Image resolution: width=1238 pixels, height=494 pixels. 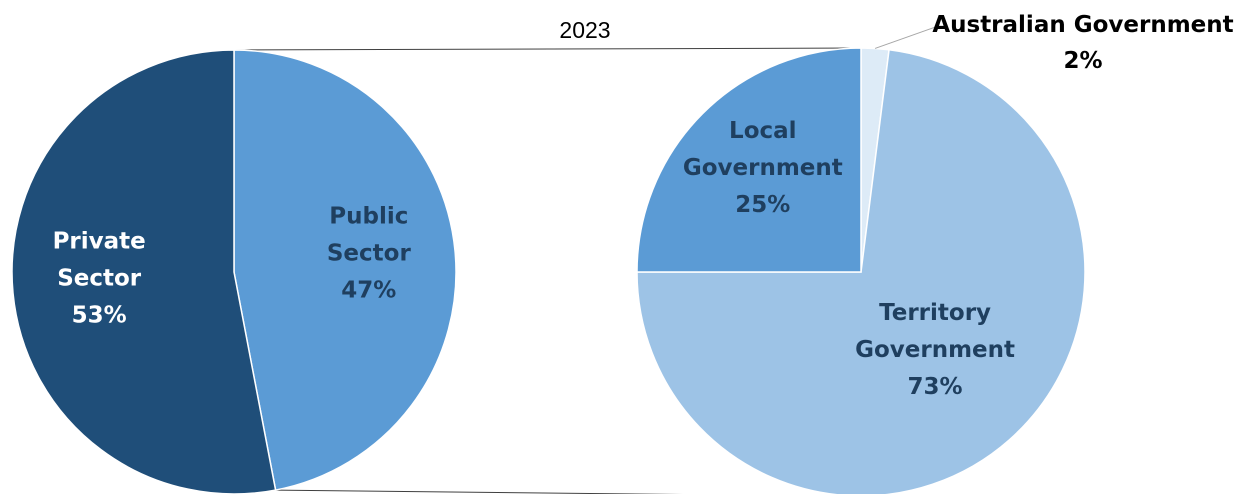 What do you see at coordinates (479, 491) in the screenshot?
I see `connector-line-bottom` at bounding box center [479, 491].